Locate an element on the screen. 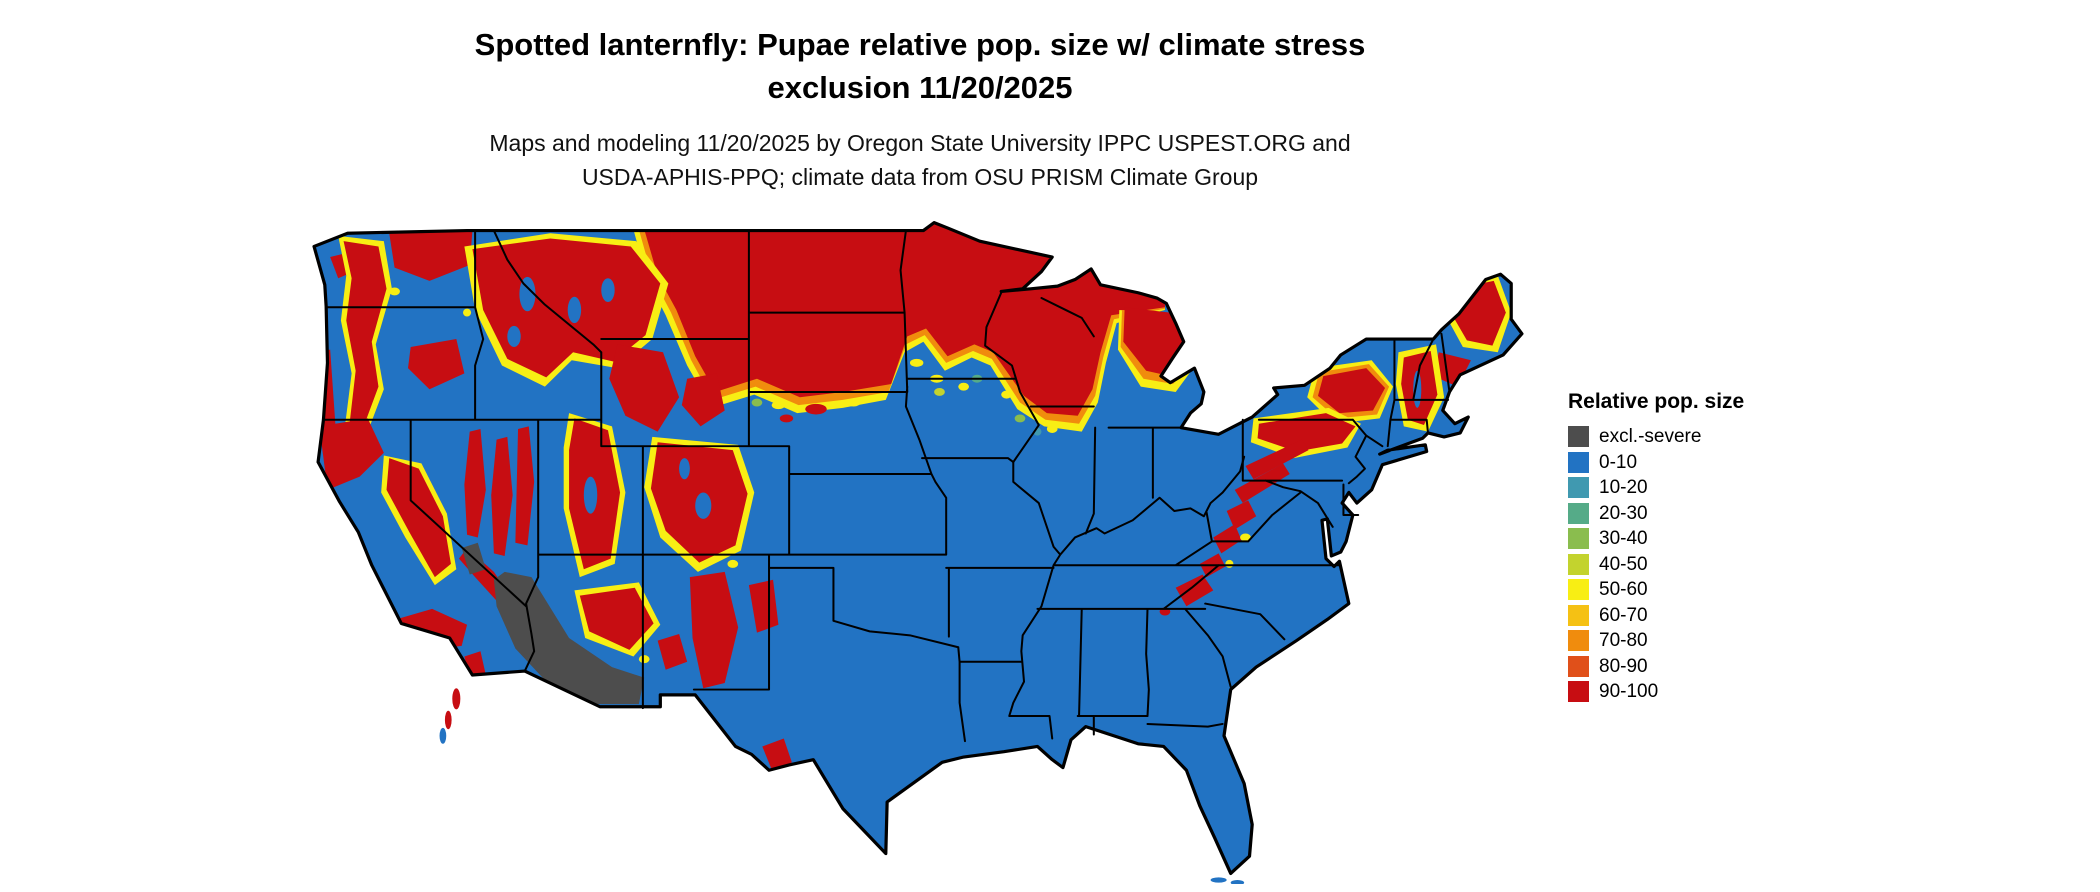  raster-klamath-red is located at coordinates (351, 454).